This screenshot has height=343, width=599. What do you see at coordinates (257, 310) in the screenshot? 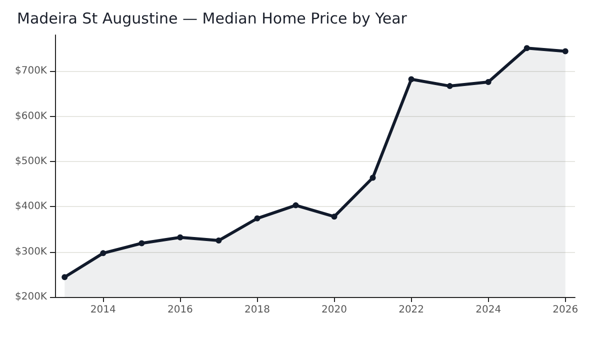
I see `x-tick-label: 2018` at bounding box center [257, 310].